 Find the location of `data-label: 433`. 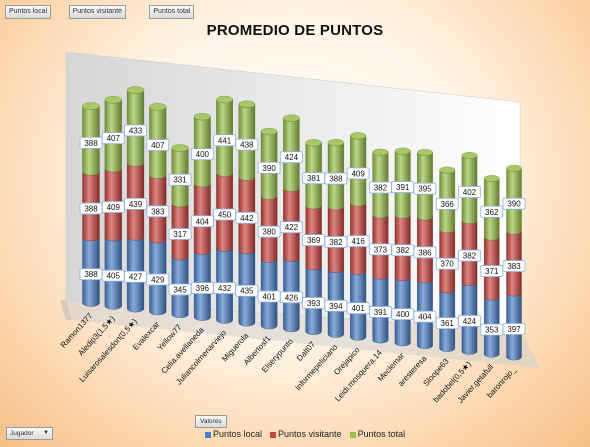

data-label: 433 is located at coordinates (135, 130).